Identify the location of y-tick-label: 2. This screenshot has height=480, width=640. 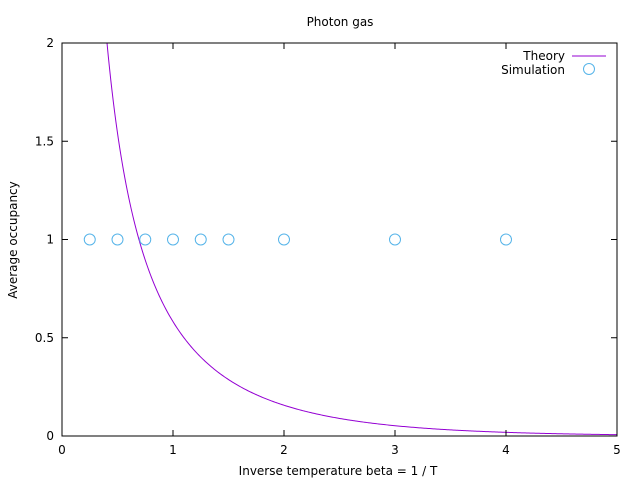
(50, 43).